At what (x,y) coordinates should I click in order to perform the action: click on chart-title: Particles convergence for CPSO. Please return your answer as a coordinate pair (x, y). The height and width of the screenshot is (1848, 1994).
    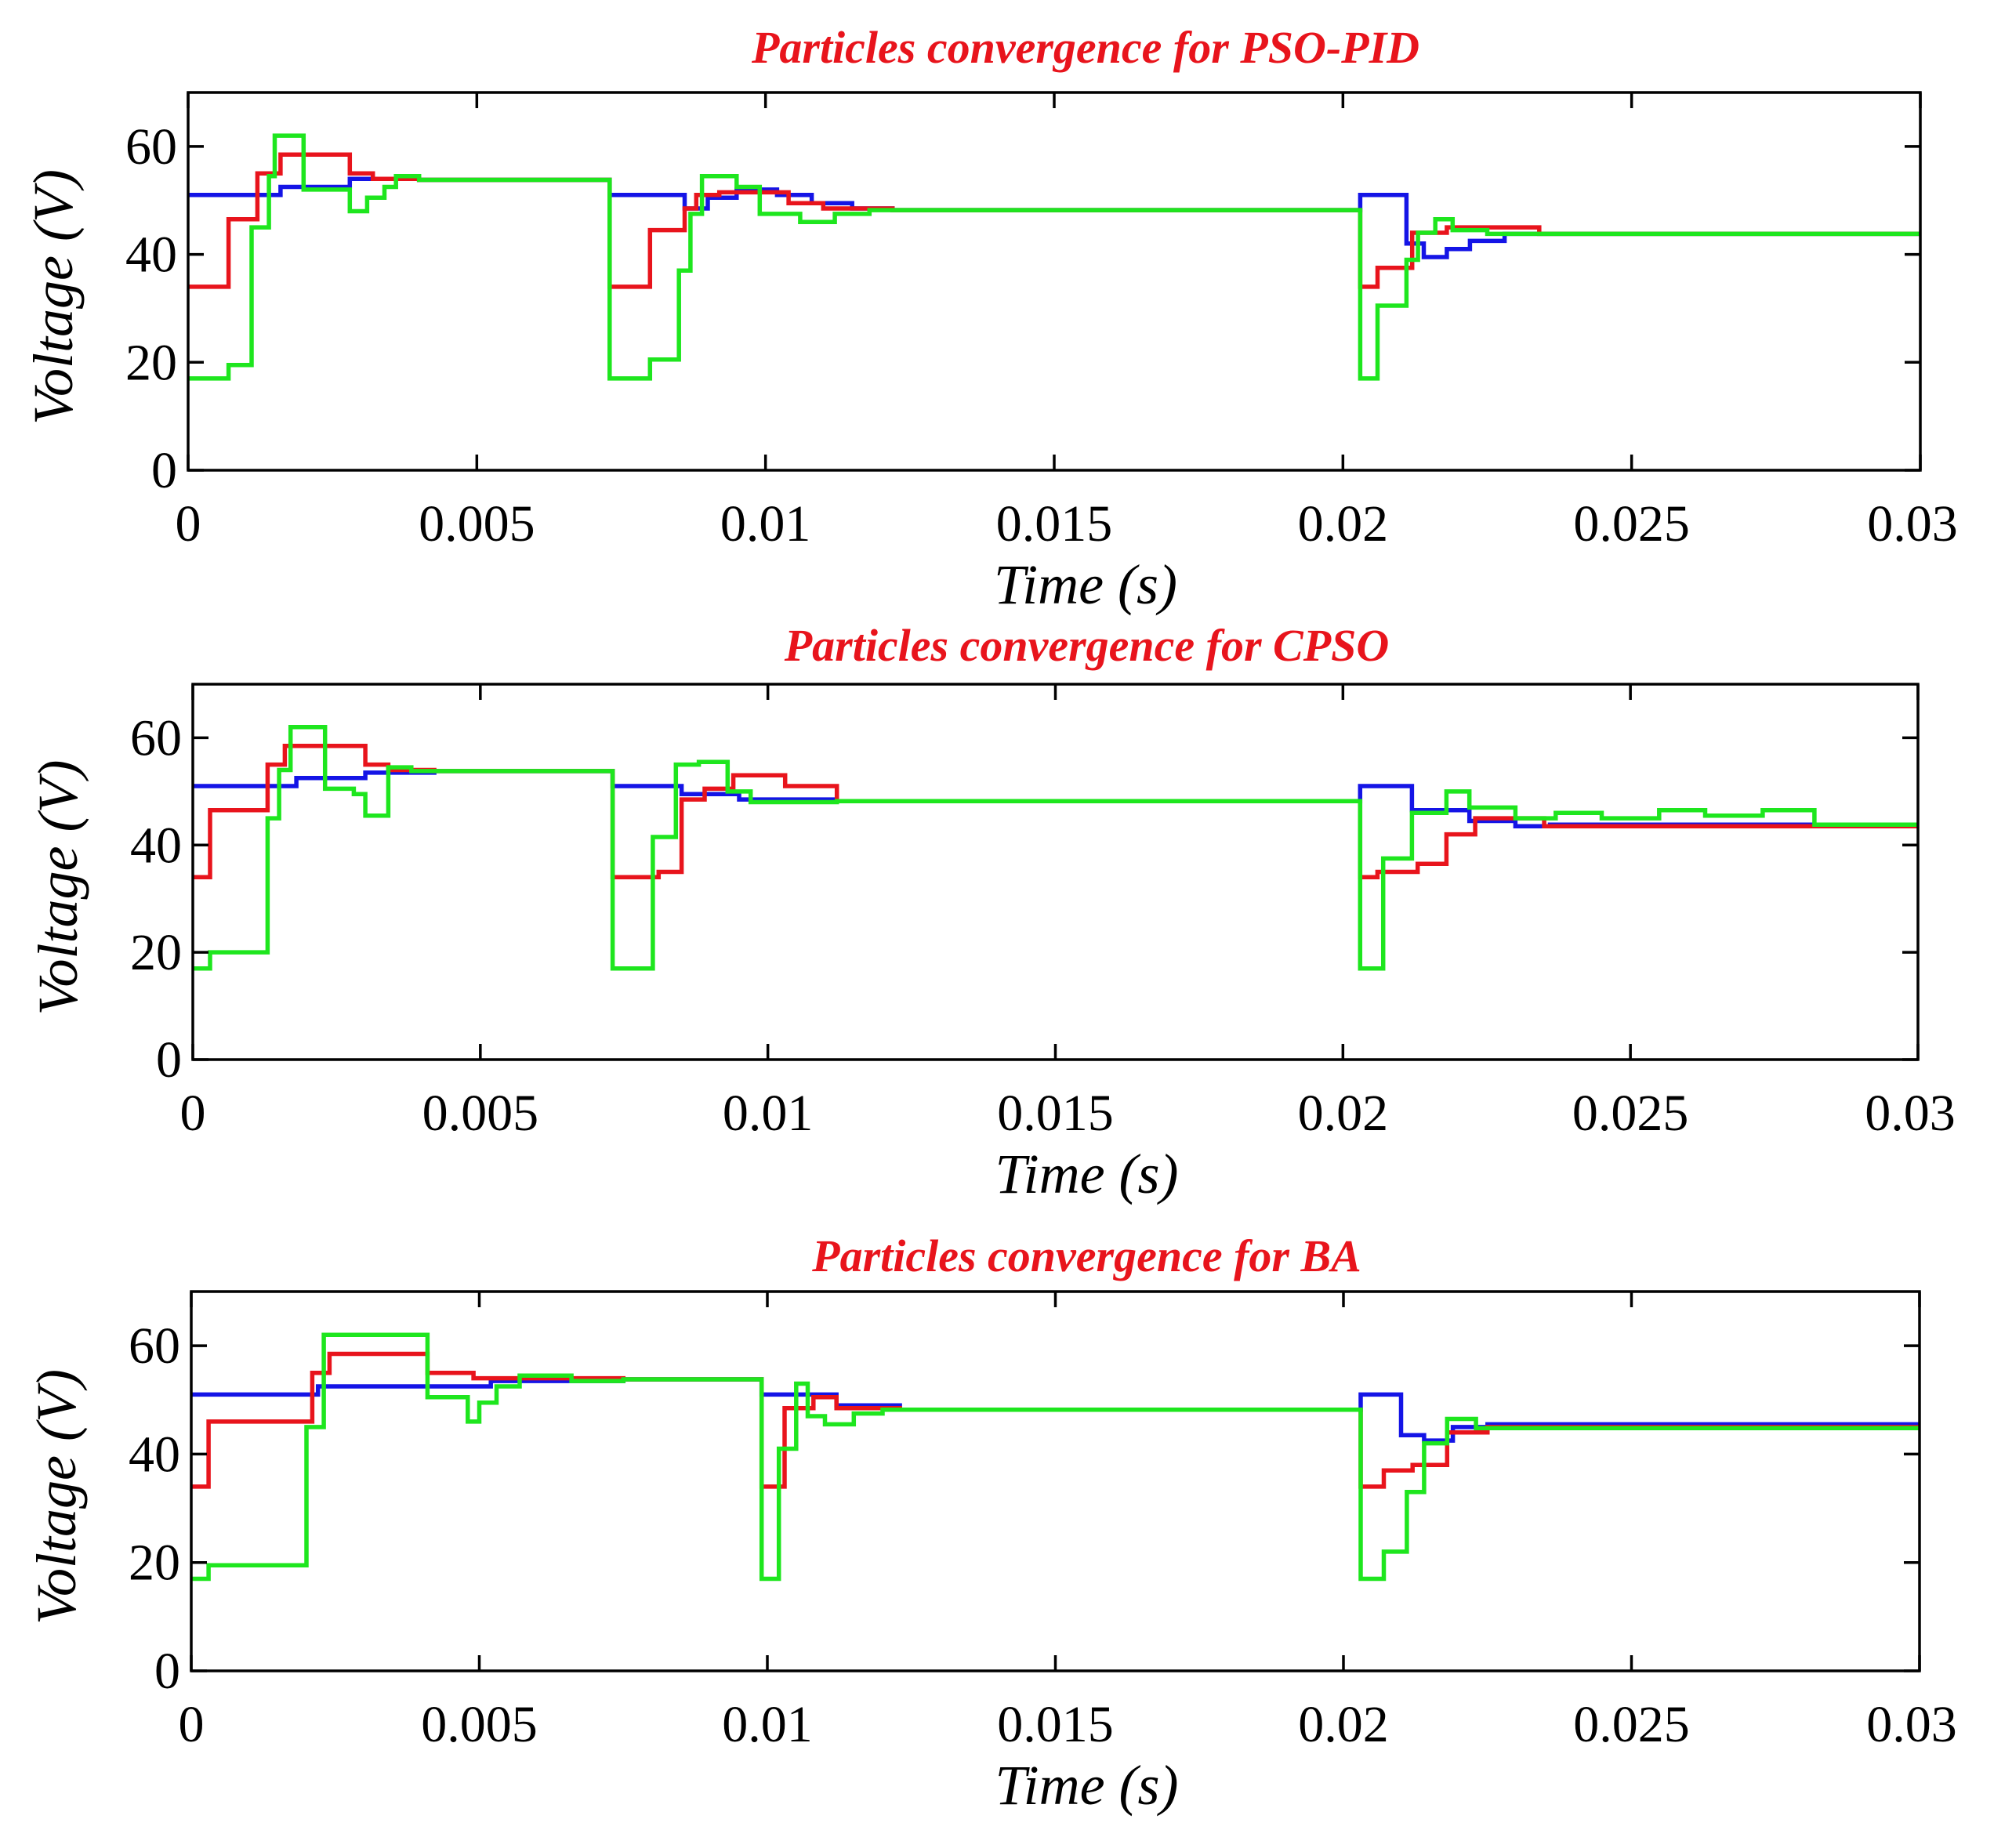
    Looking at the image, I should click on (1087, 645).